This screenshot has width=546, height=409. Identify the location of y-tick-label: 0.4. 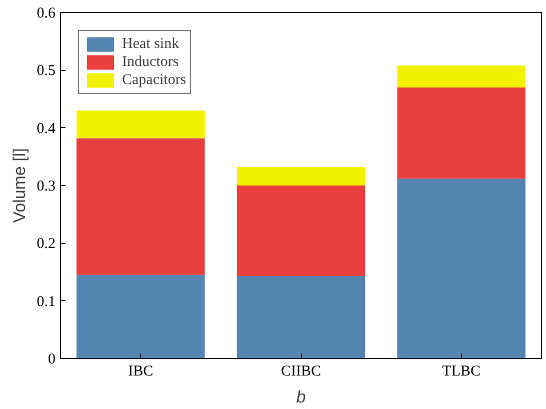
(46, 128).